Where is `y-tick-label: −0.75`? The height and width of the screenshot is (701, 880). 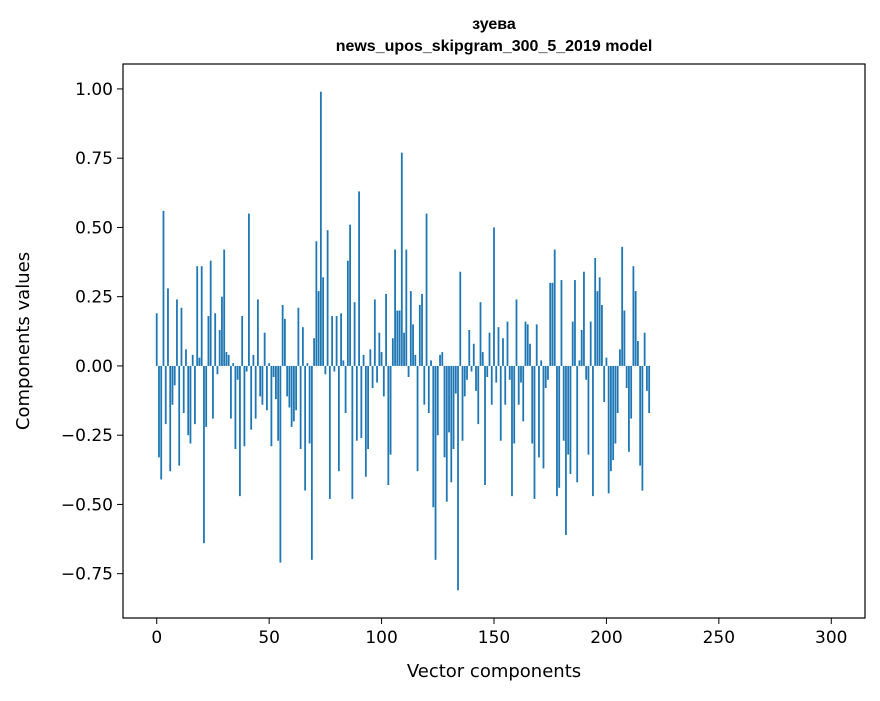 y-tick-label: −0.75 is located at coordinates (87, 575).